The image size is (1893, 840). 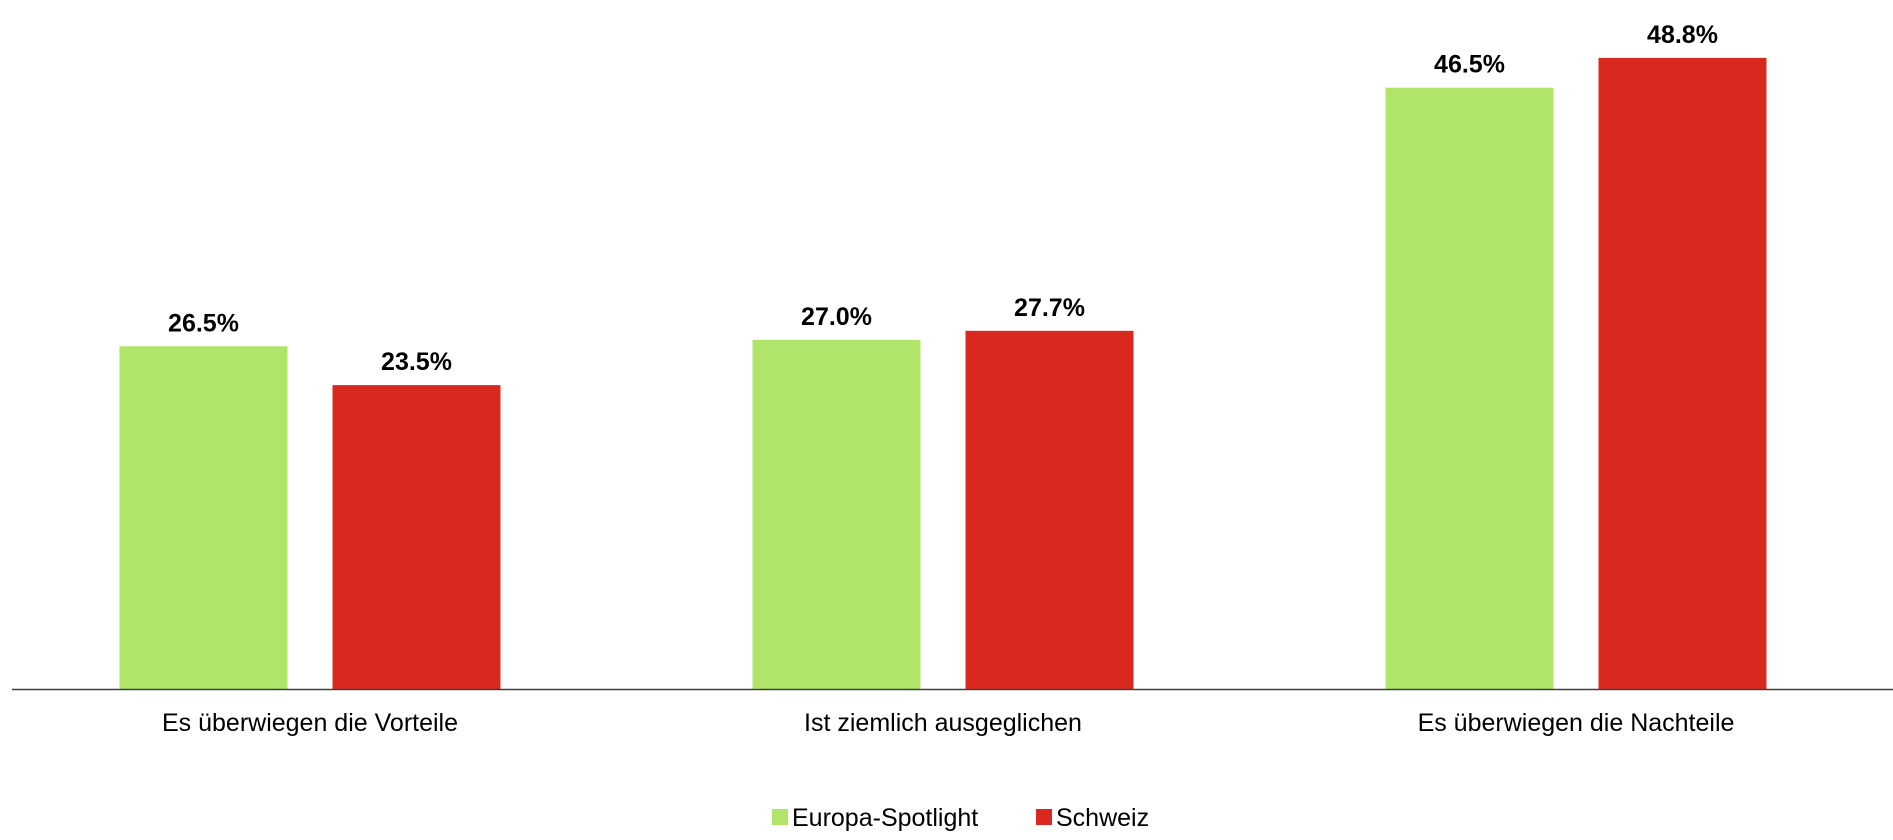 I want to click on data-label-schweiz-2: 27.7%, so click(x=1049, y=308).